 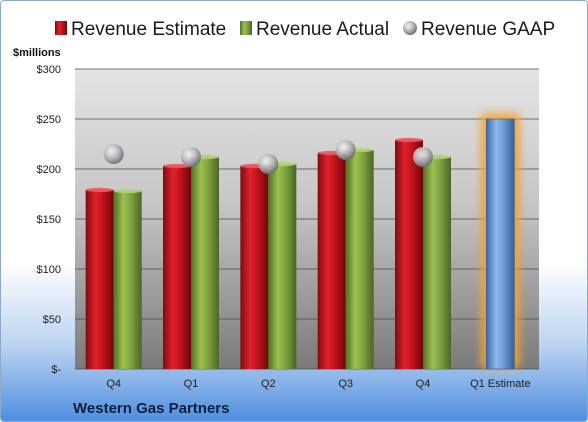 What do you see at coordinates (268, 384) in the screenshot?
I see `x-tick-label: Q2` at bounding box center [268, 384].